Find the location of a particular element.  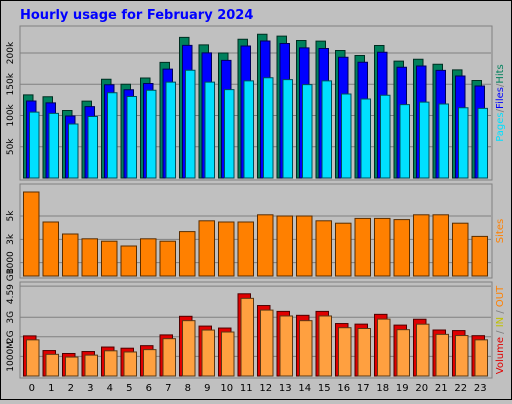

y-axis-label-part: Pages is located at coordinates (500, 126).